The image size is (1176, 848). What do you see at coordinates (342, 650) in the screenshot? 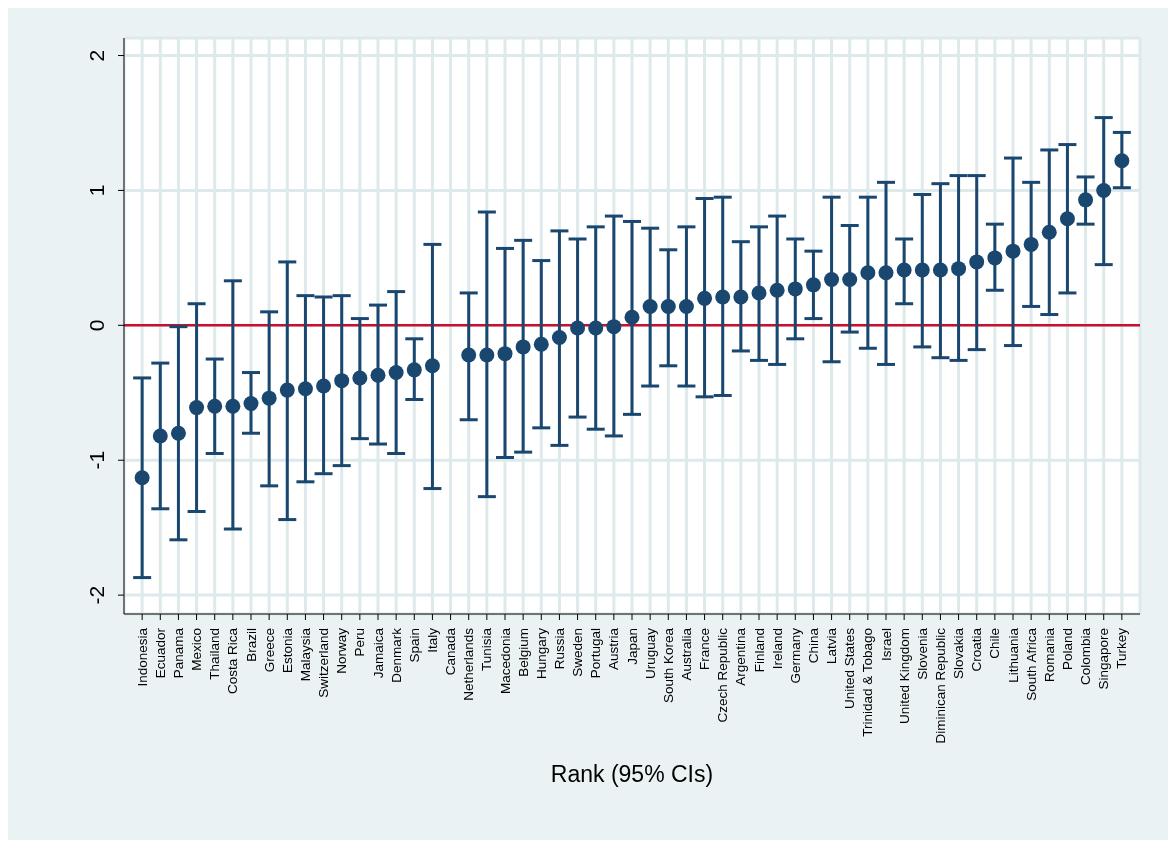
I see `x-tick-label: Norway` at bounding box center [342, 650].